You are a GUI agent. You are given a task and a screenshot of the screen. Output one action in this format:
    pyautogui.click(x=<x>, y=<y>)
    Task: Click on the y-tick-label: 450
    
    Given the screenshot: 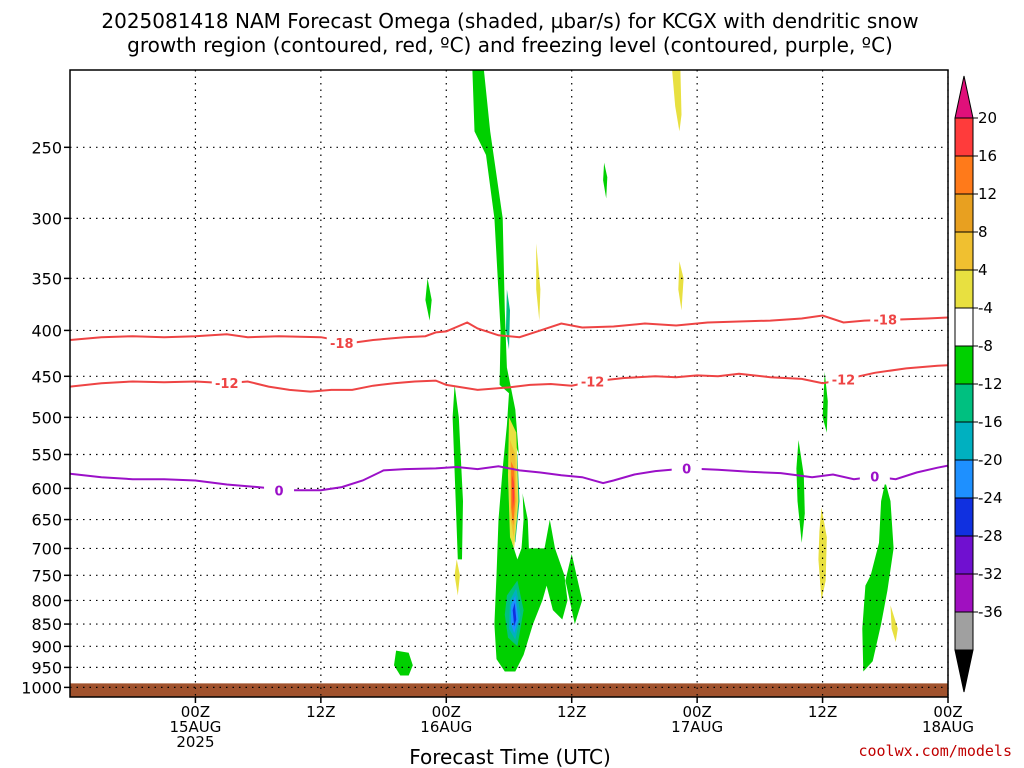 What is the action you would take?
    pyautogui.click(x=46, y=376)
    